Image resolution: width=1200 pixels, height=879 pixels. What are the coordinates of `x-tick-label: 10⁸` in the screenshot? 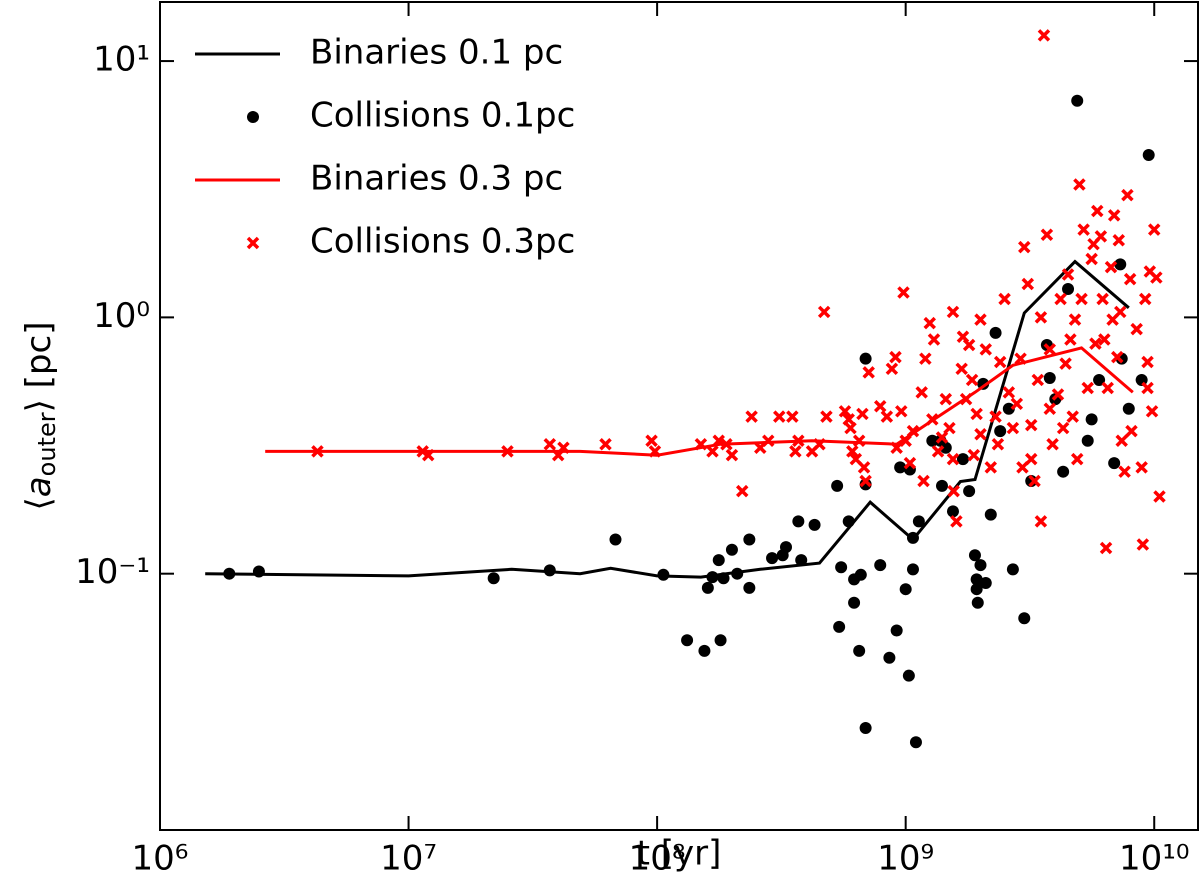 It's located at (657, 859).